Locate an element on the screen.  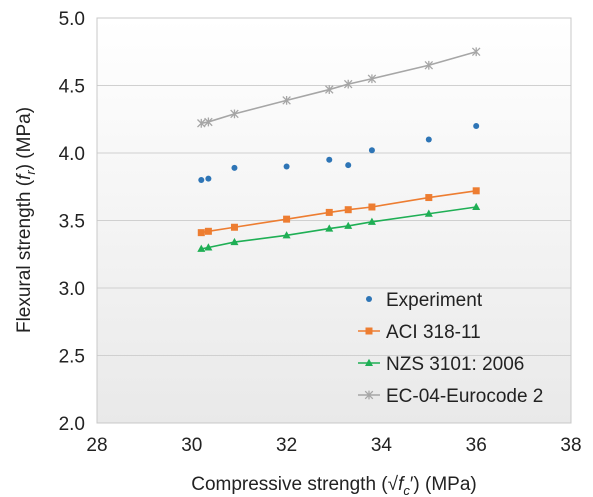
x-tick-label: 38 is located at coordinates (570, 445).